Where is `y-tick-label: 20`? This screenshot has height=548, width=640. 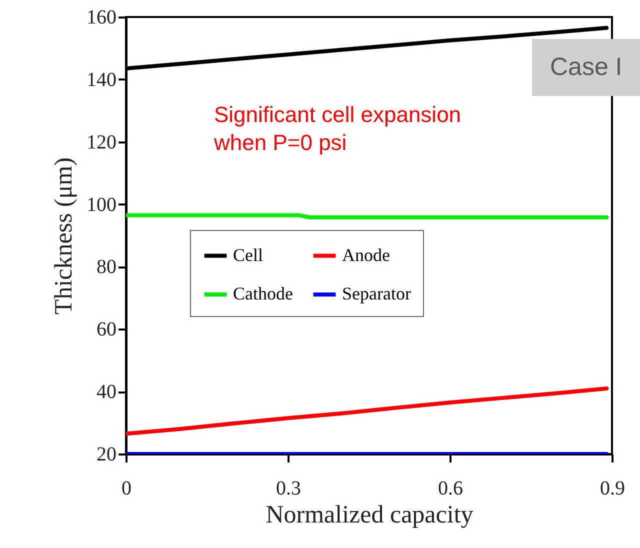 y-tick-label: 20 is located at coordinates (106, 455).